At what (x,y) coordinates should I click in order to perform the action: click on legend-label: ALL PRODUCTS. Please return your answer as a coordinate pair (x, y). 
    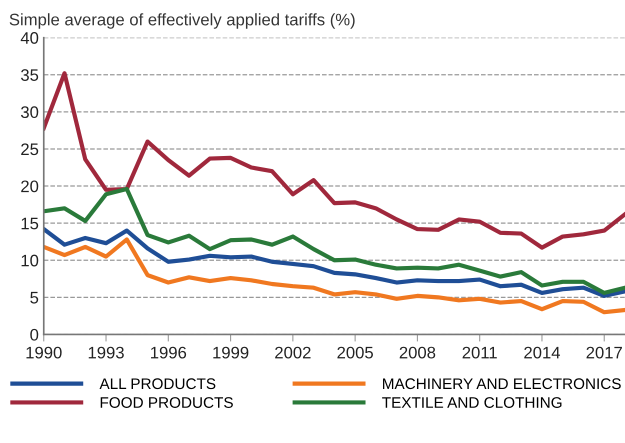
    Looking at the image, I should click on (158, 384).